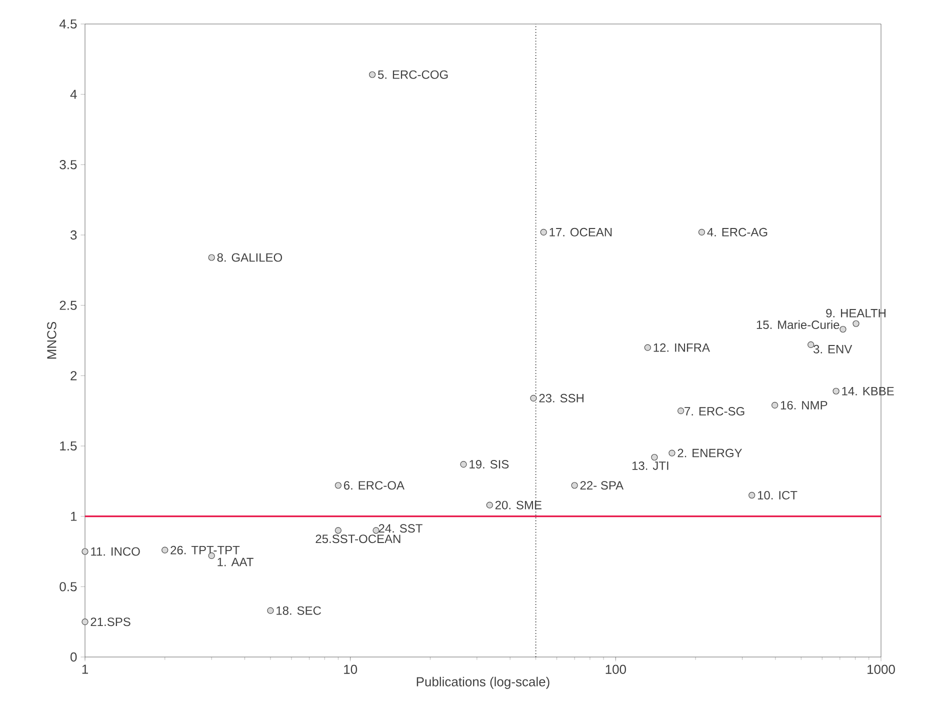 The height and width of the screenshot is (711, 927). I want to click on annotation: 14. KBBE, so click(868, 391).